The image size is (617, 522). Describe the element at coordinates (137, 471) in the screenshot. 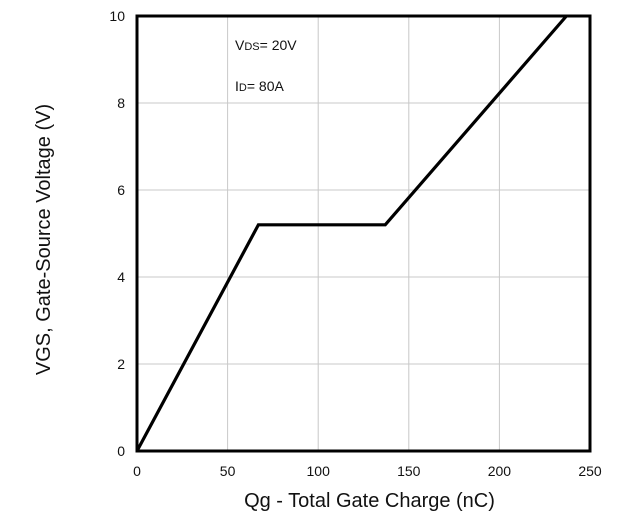

I see `x-tick-label: 0` at that location.